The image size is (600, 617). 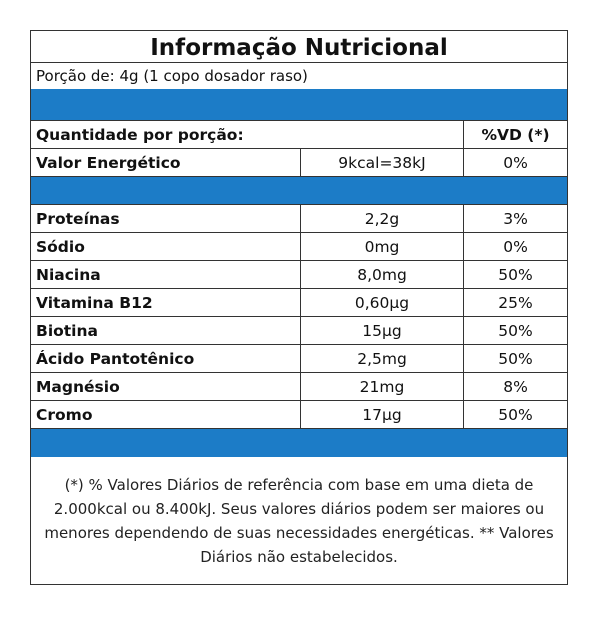 I want to click on table-row: Biotina 15µg 50%, so click(x=299, y=331).